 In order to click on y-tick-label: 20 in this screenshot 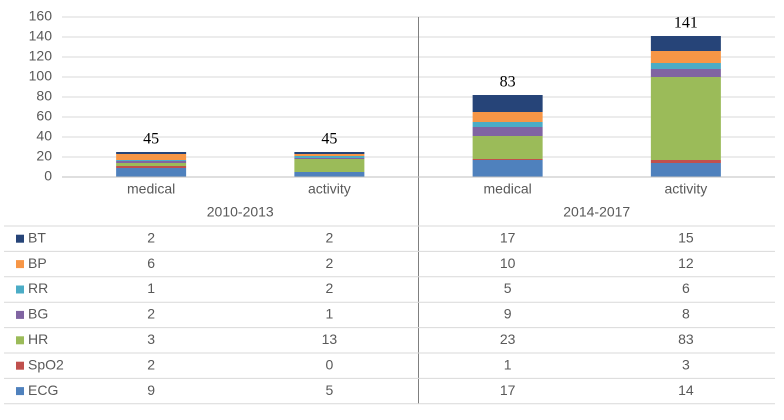, I will do `click(44, 156)`.